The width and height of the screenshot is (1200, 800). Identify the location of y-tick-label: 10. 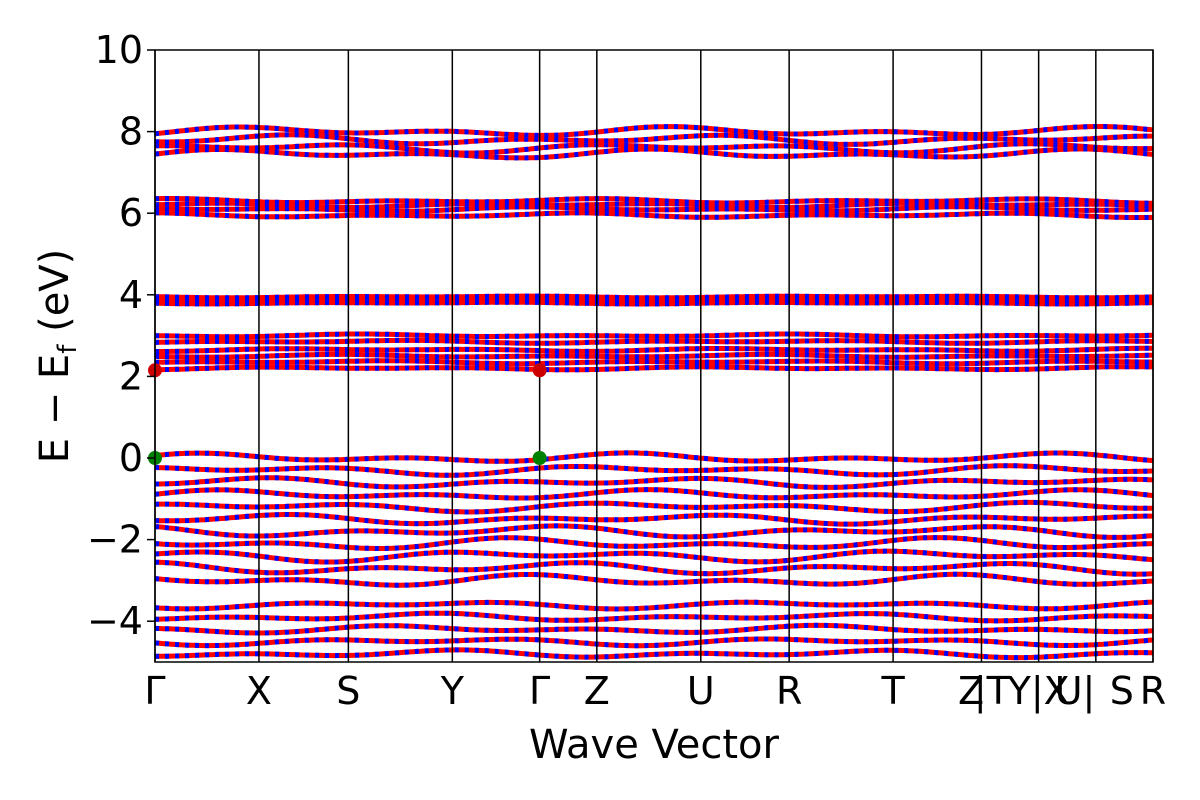
(119, 50).